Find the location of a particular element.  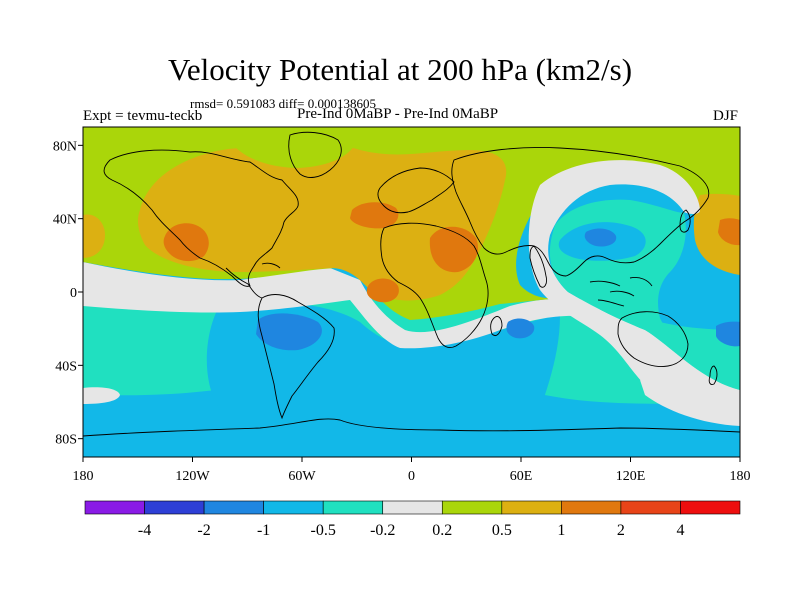

colorbar-label: 1 is located at coordinates (561, 530).